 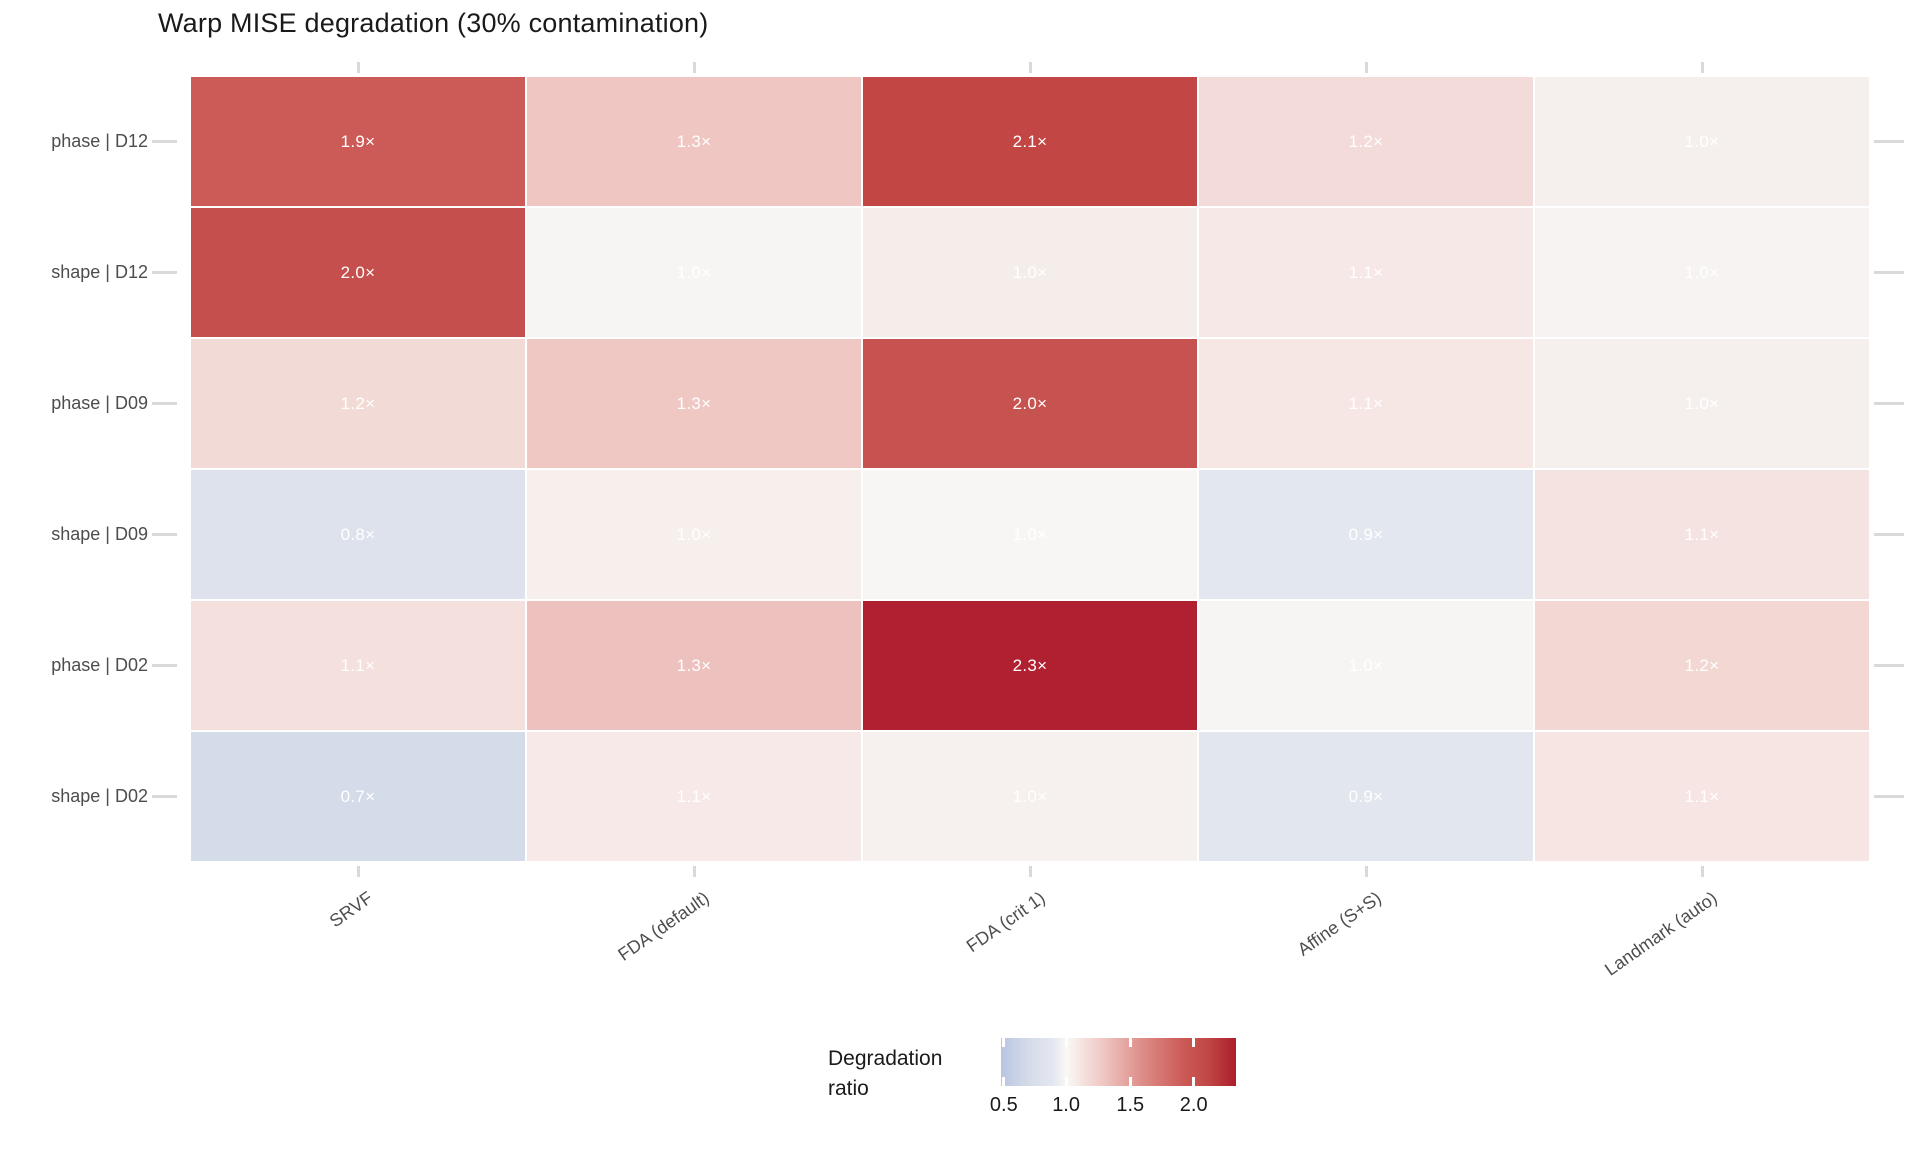 I want to click on x-axis-label: Affine (S+S), so click(x=1339, y=923).